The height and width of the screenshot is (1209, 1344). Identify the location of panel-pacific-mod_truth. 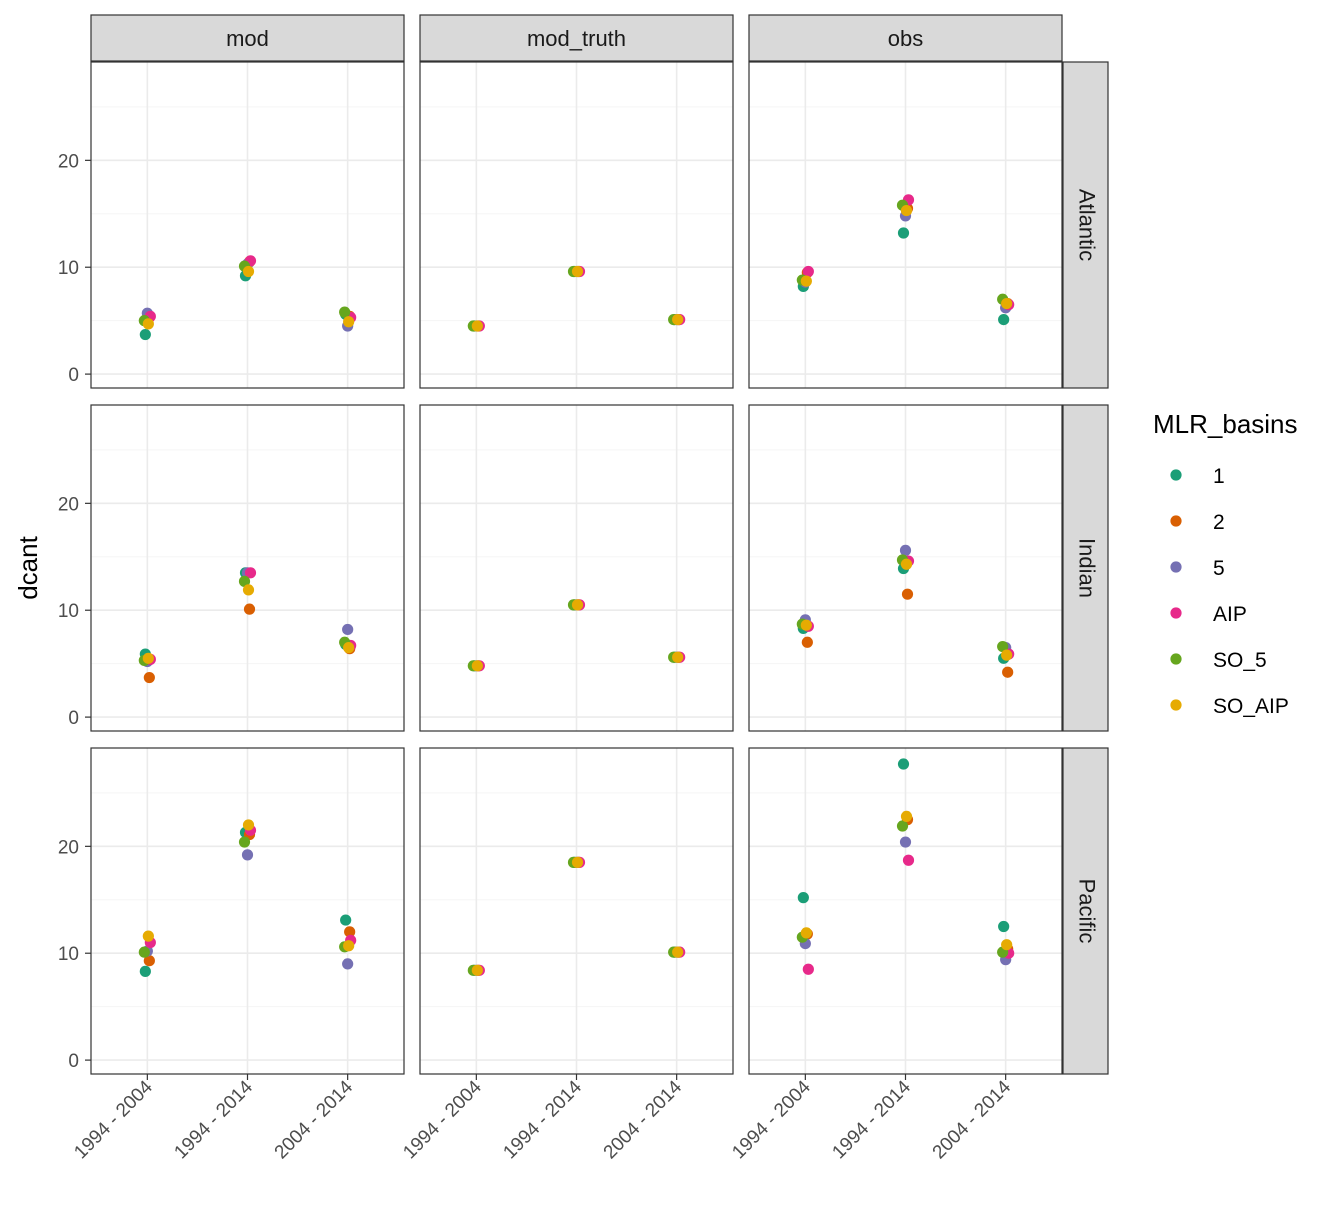
(576, 911).